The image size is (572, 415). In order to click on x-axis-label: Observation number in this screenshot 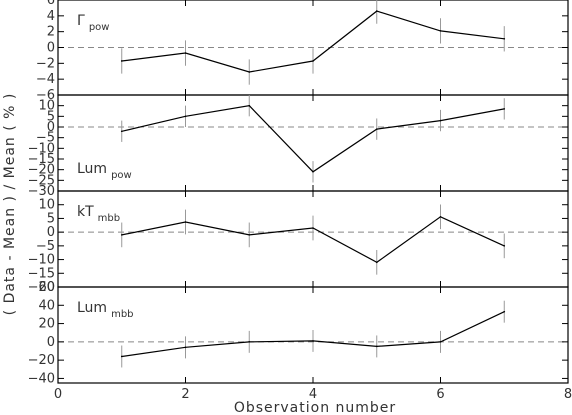, I will do `click(315, 407)`.